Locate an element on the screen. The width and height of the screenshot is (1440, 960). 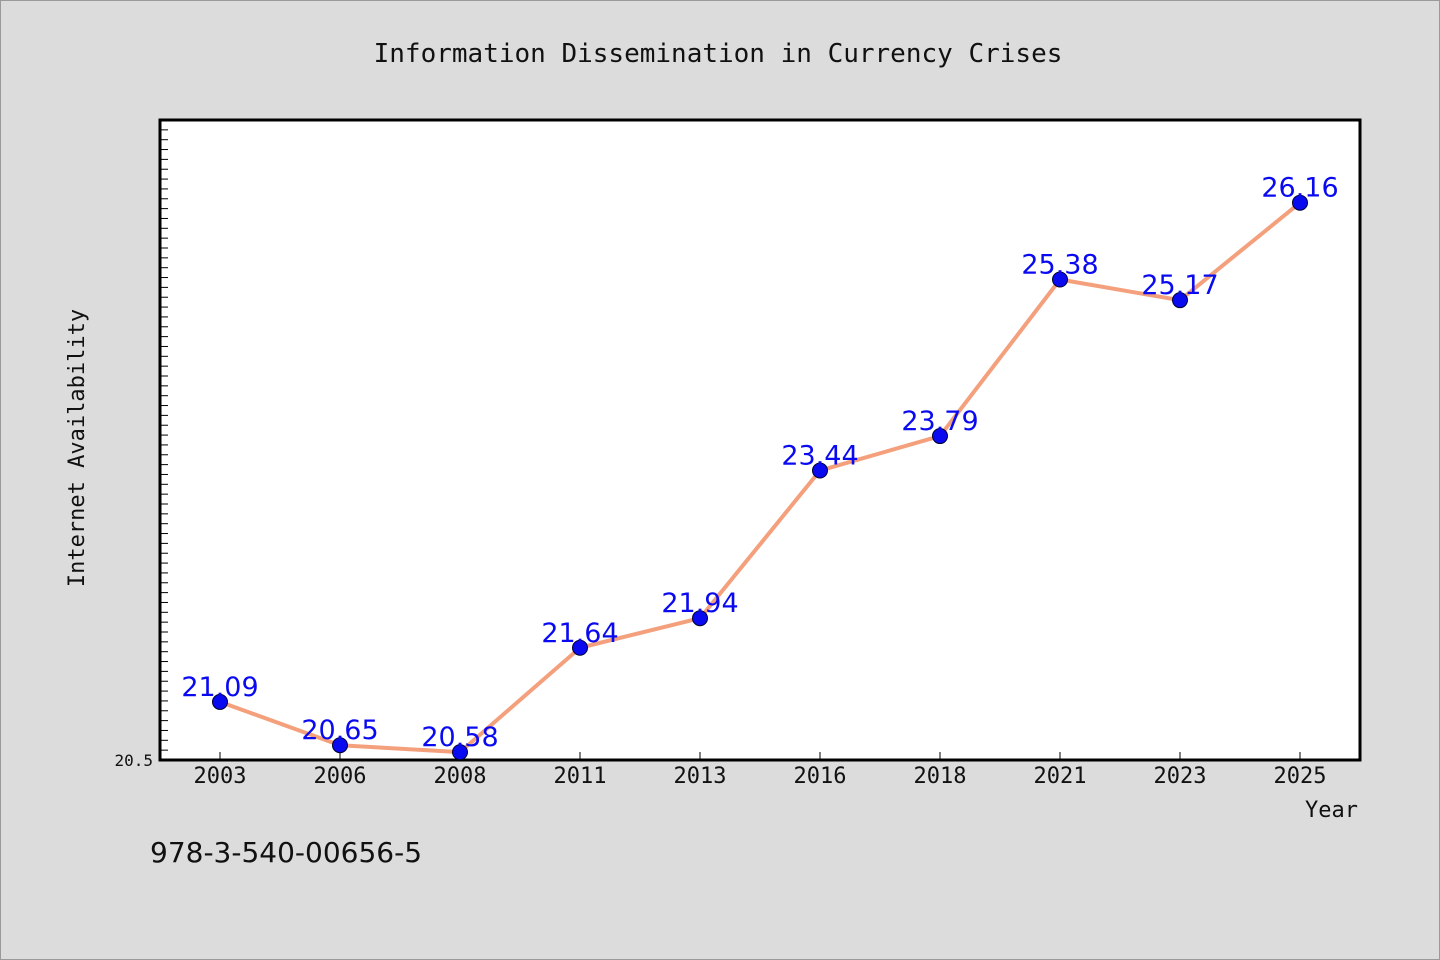
x-tick-label: 2016 is located at coordinates (820, 776).